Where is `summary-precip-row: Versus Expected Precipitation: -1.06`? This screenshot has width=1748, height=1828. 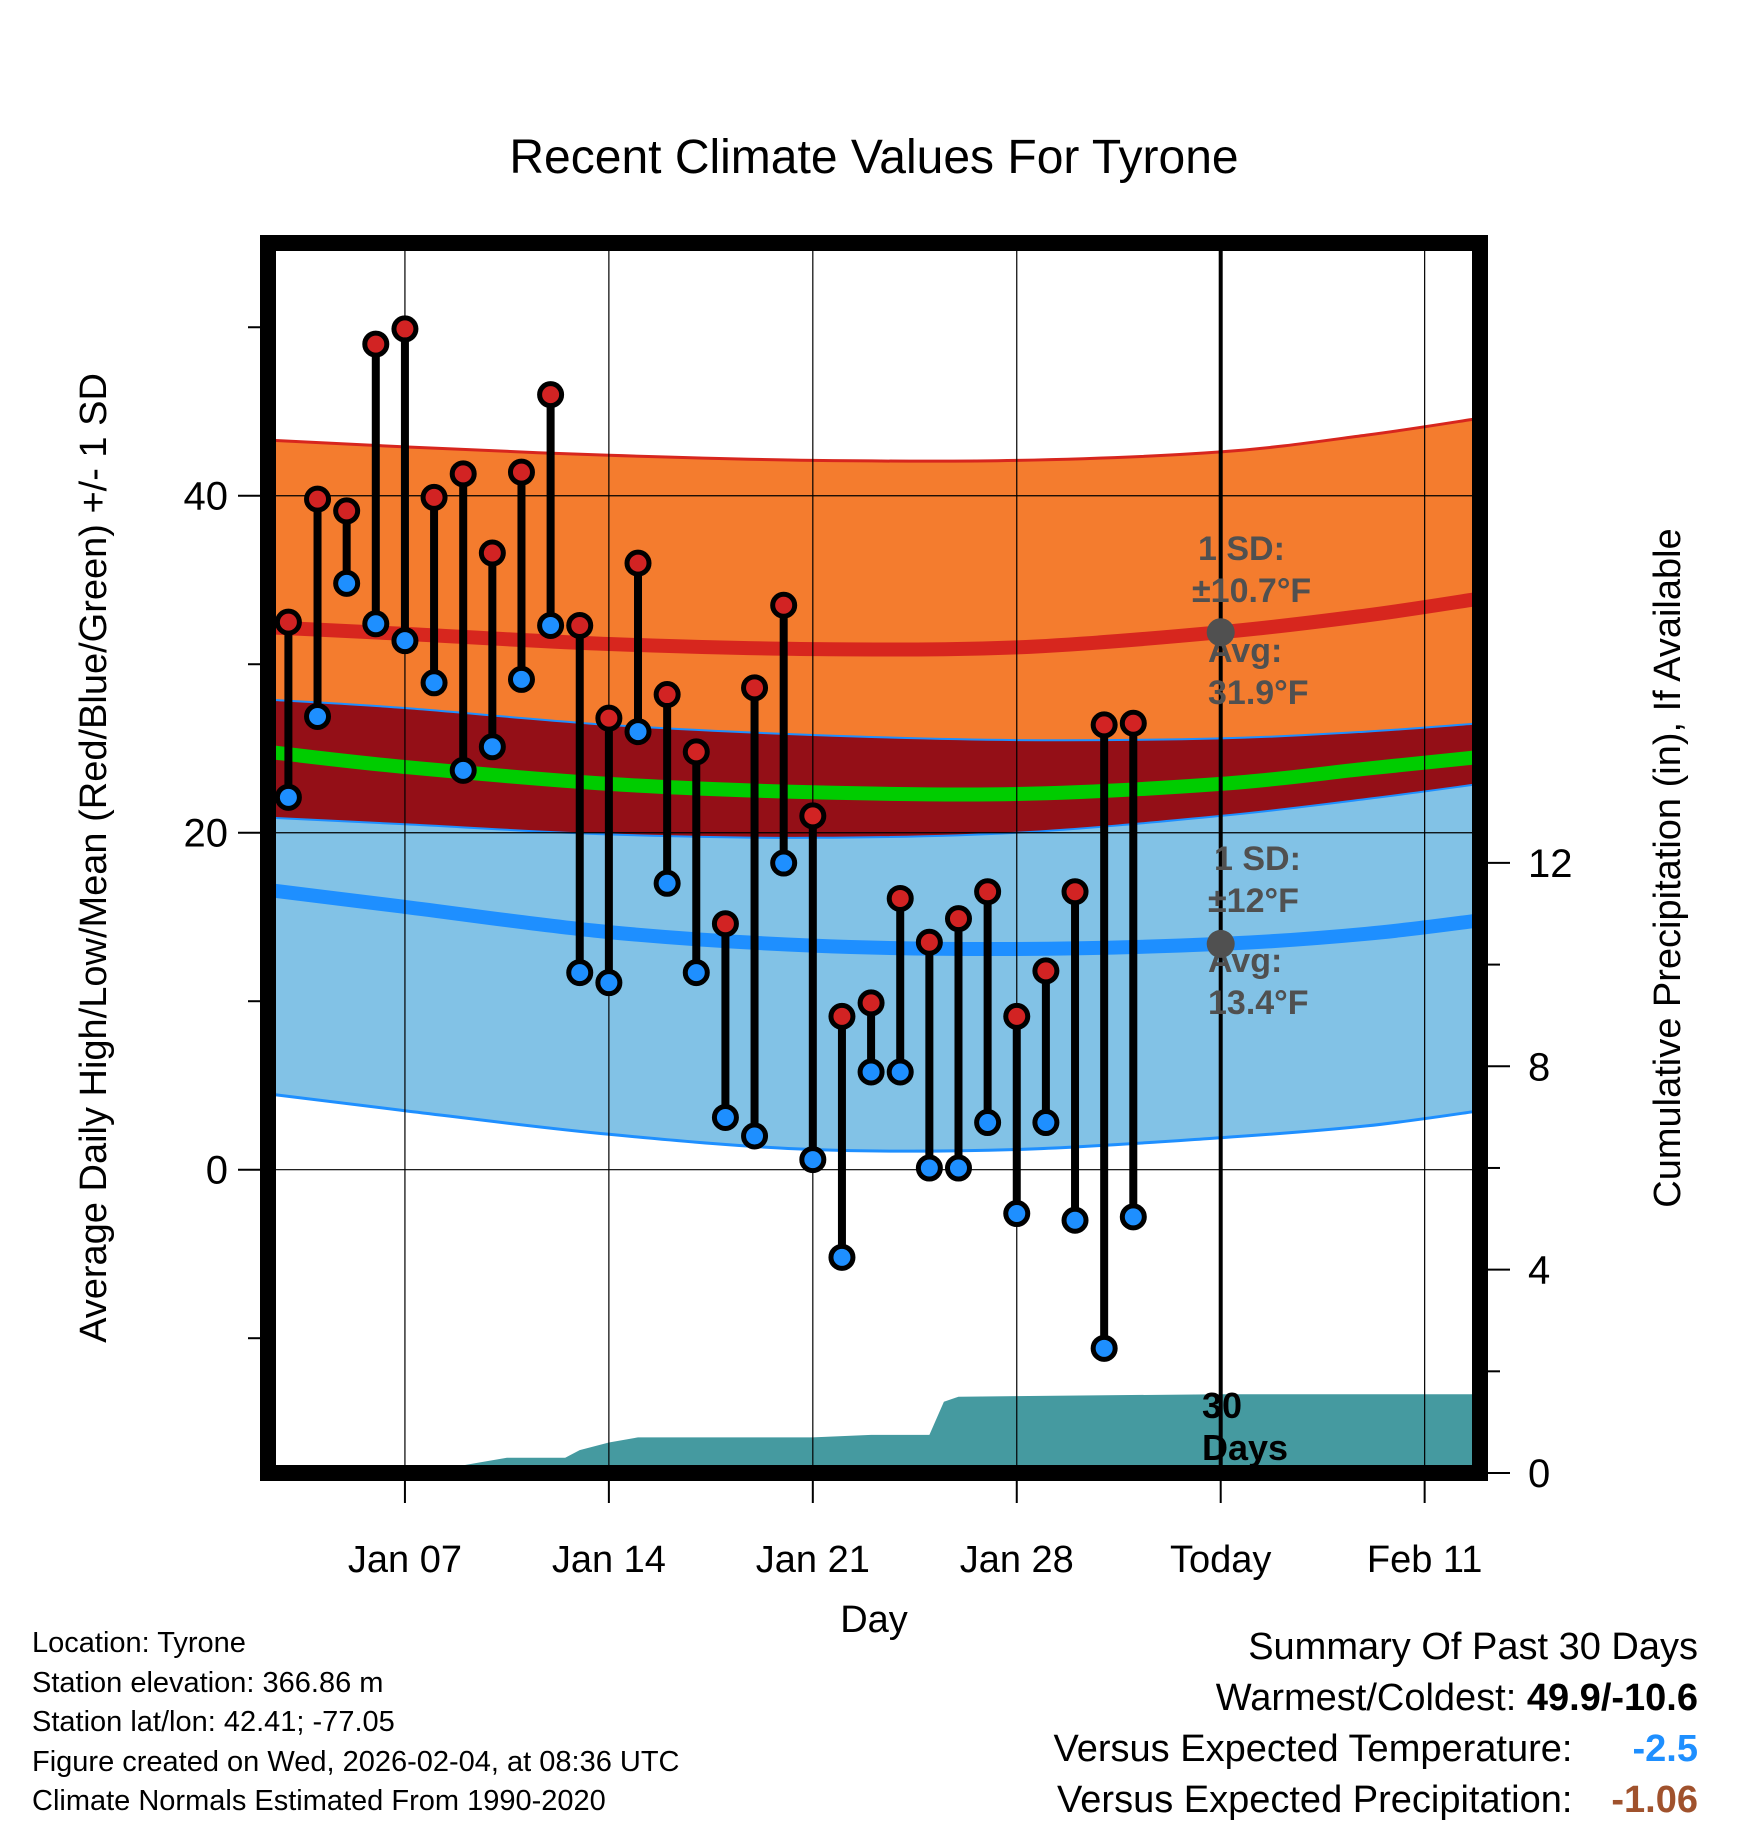
summary-precip-row: Versus Expected Precipitation: -1.06 is located at coordinates (1376, 1800).